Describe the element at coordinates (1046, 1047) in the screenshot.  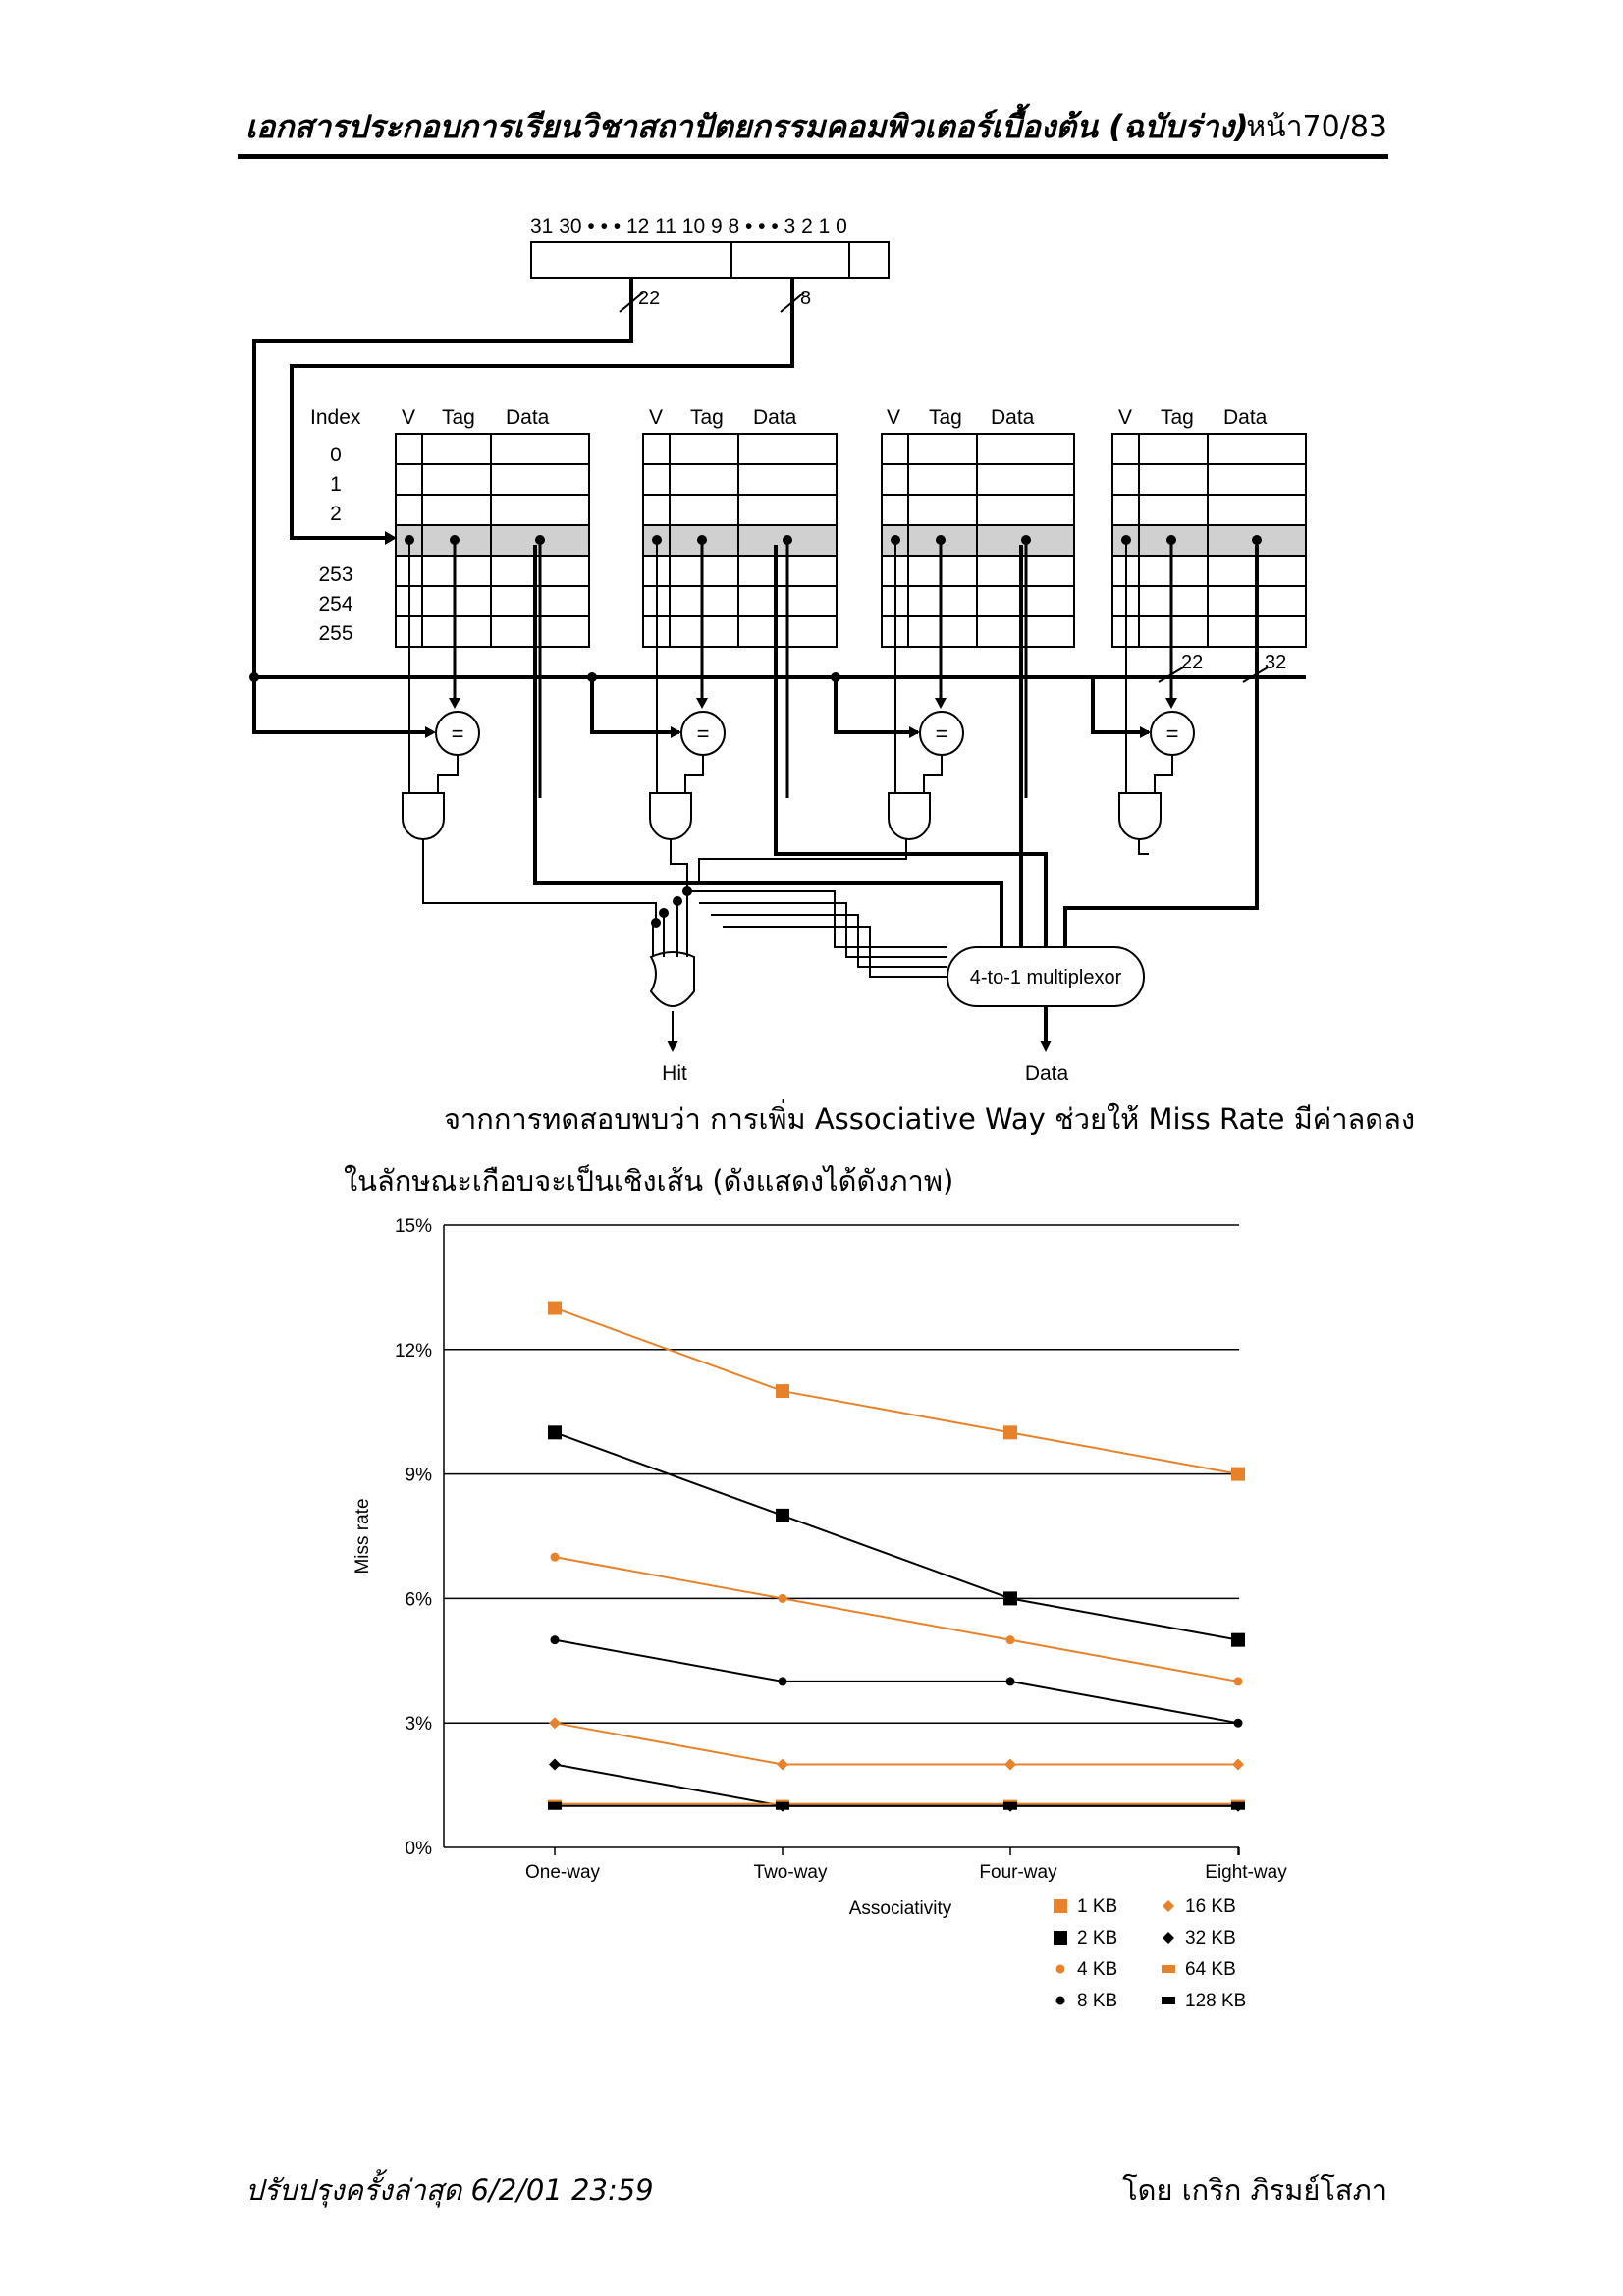
I see `data-arrowhead` at that location.